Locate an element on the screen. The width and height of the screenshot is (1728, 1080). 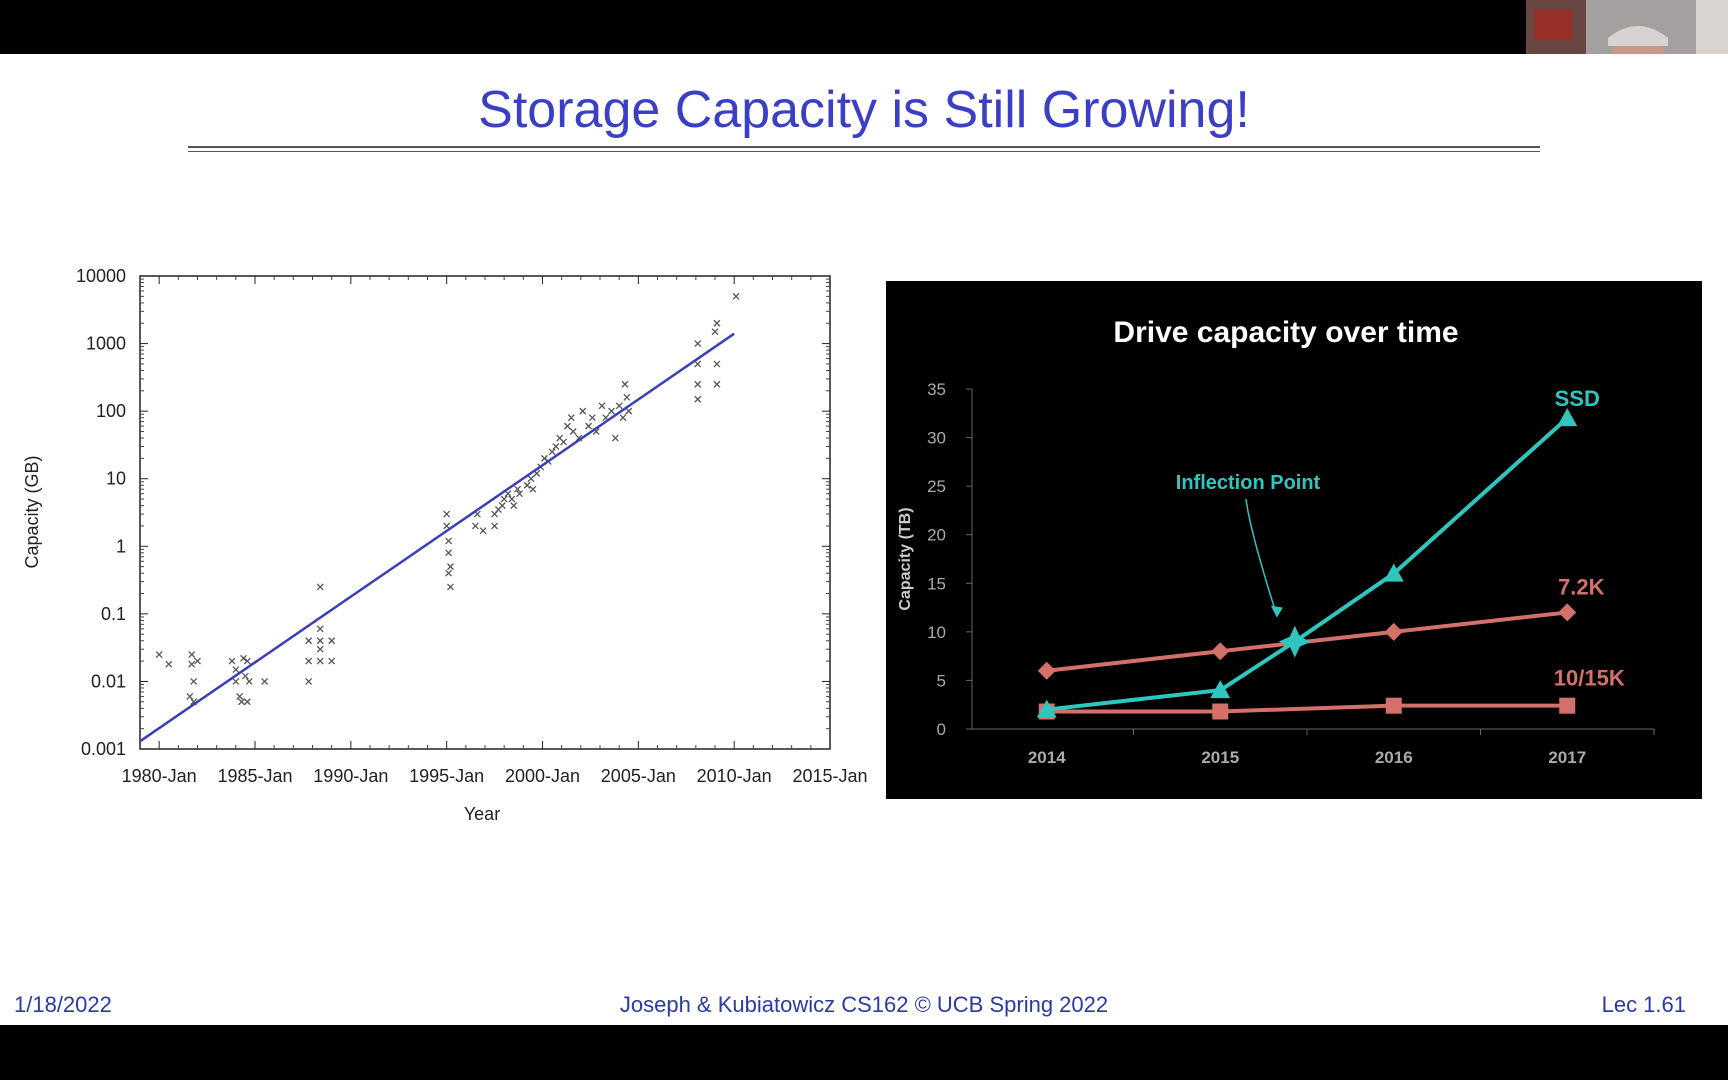
x-tick-label: 2016 is located at coordinates (1394, 757).